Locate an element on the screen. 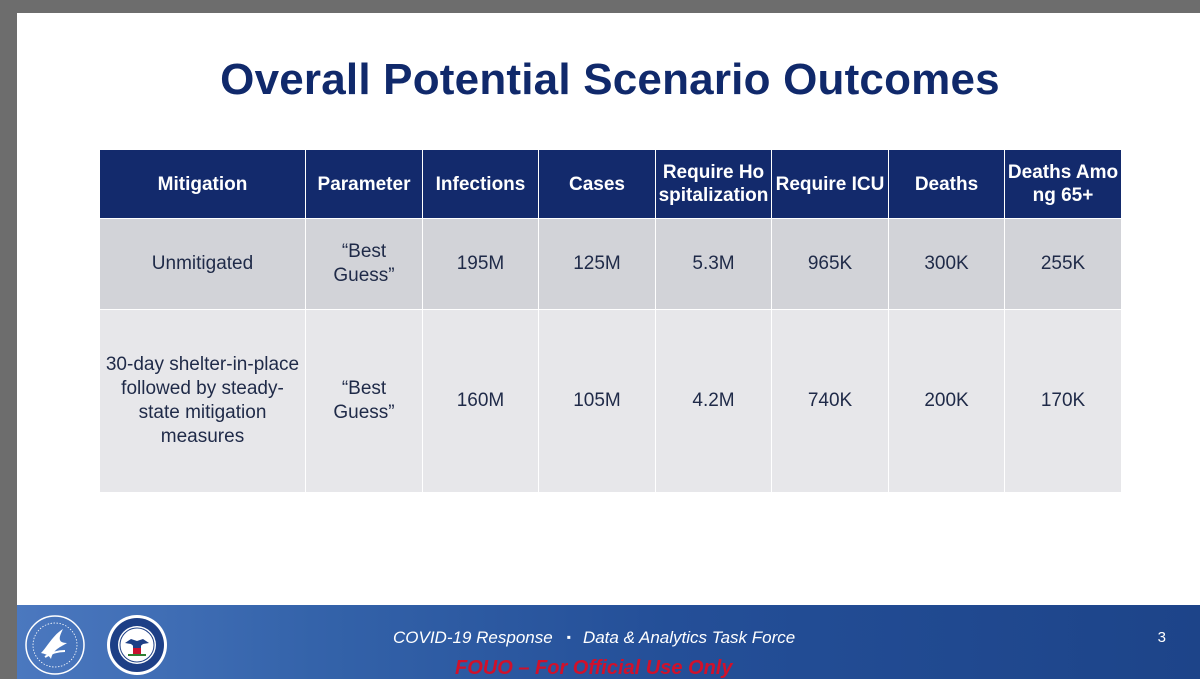  cell-icu: 965K is located at coordinates (830, 264).